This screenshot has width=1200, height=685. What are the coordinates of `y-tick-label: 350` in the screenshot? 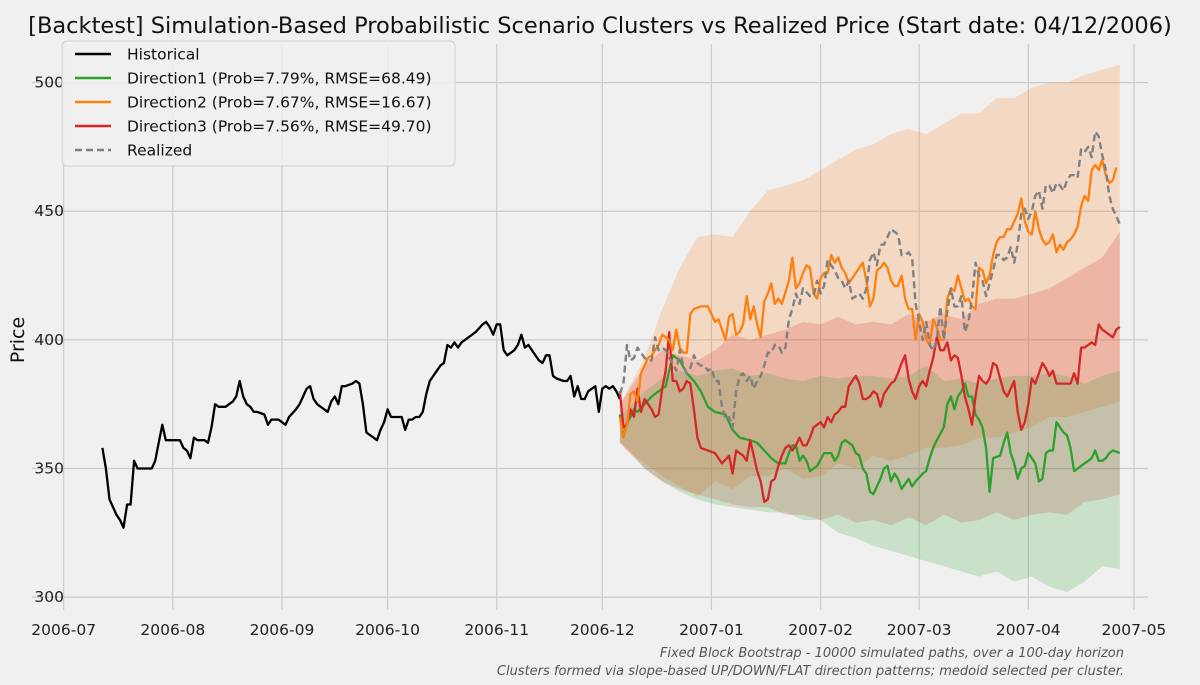 It's located at (49, 469).